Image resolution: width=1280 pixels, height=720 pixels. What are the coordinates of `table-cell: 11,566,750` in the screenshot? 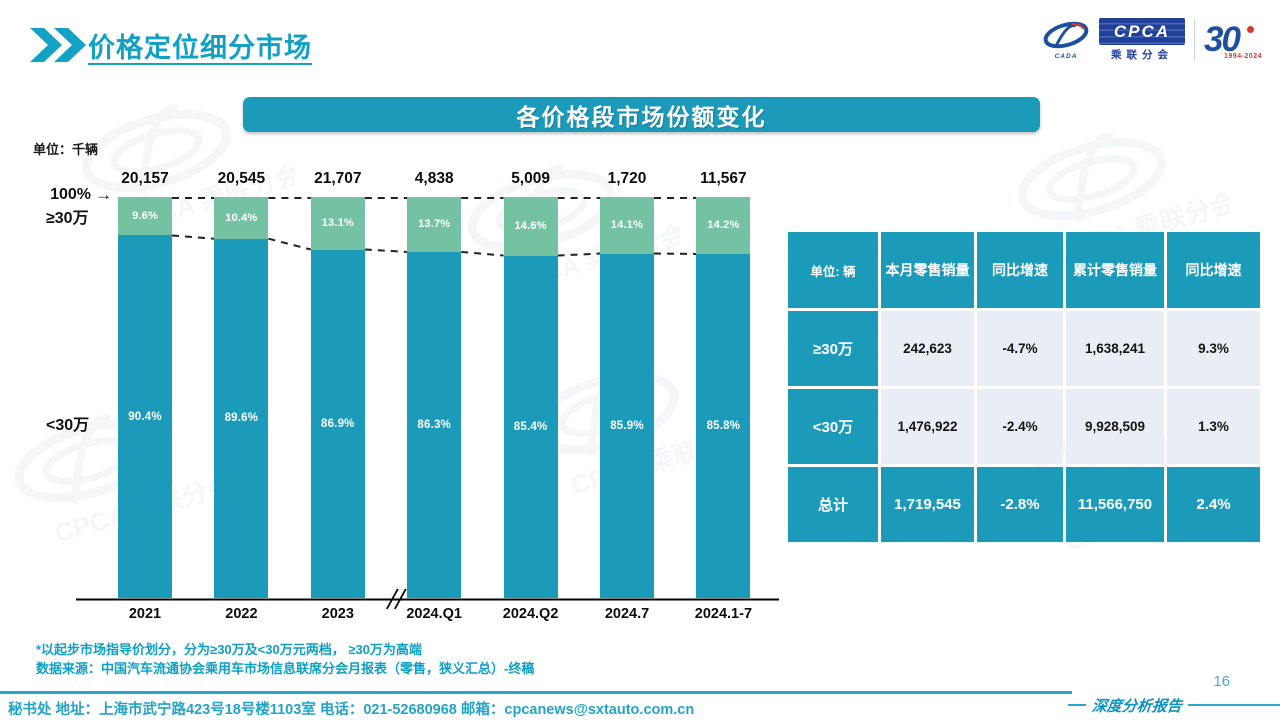 It's located at (1115, 504).